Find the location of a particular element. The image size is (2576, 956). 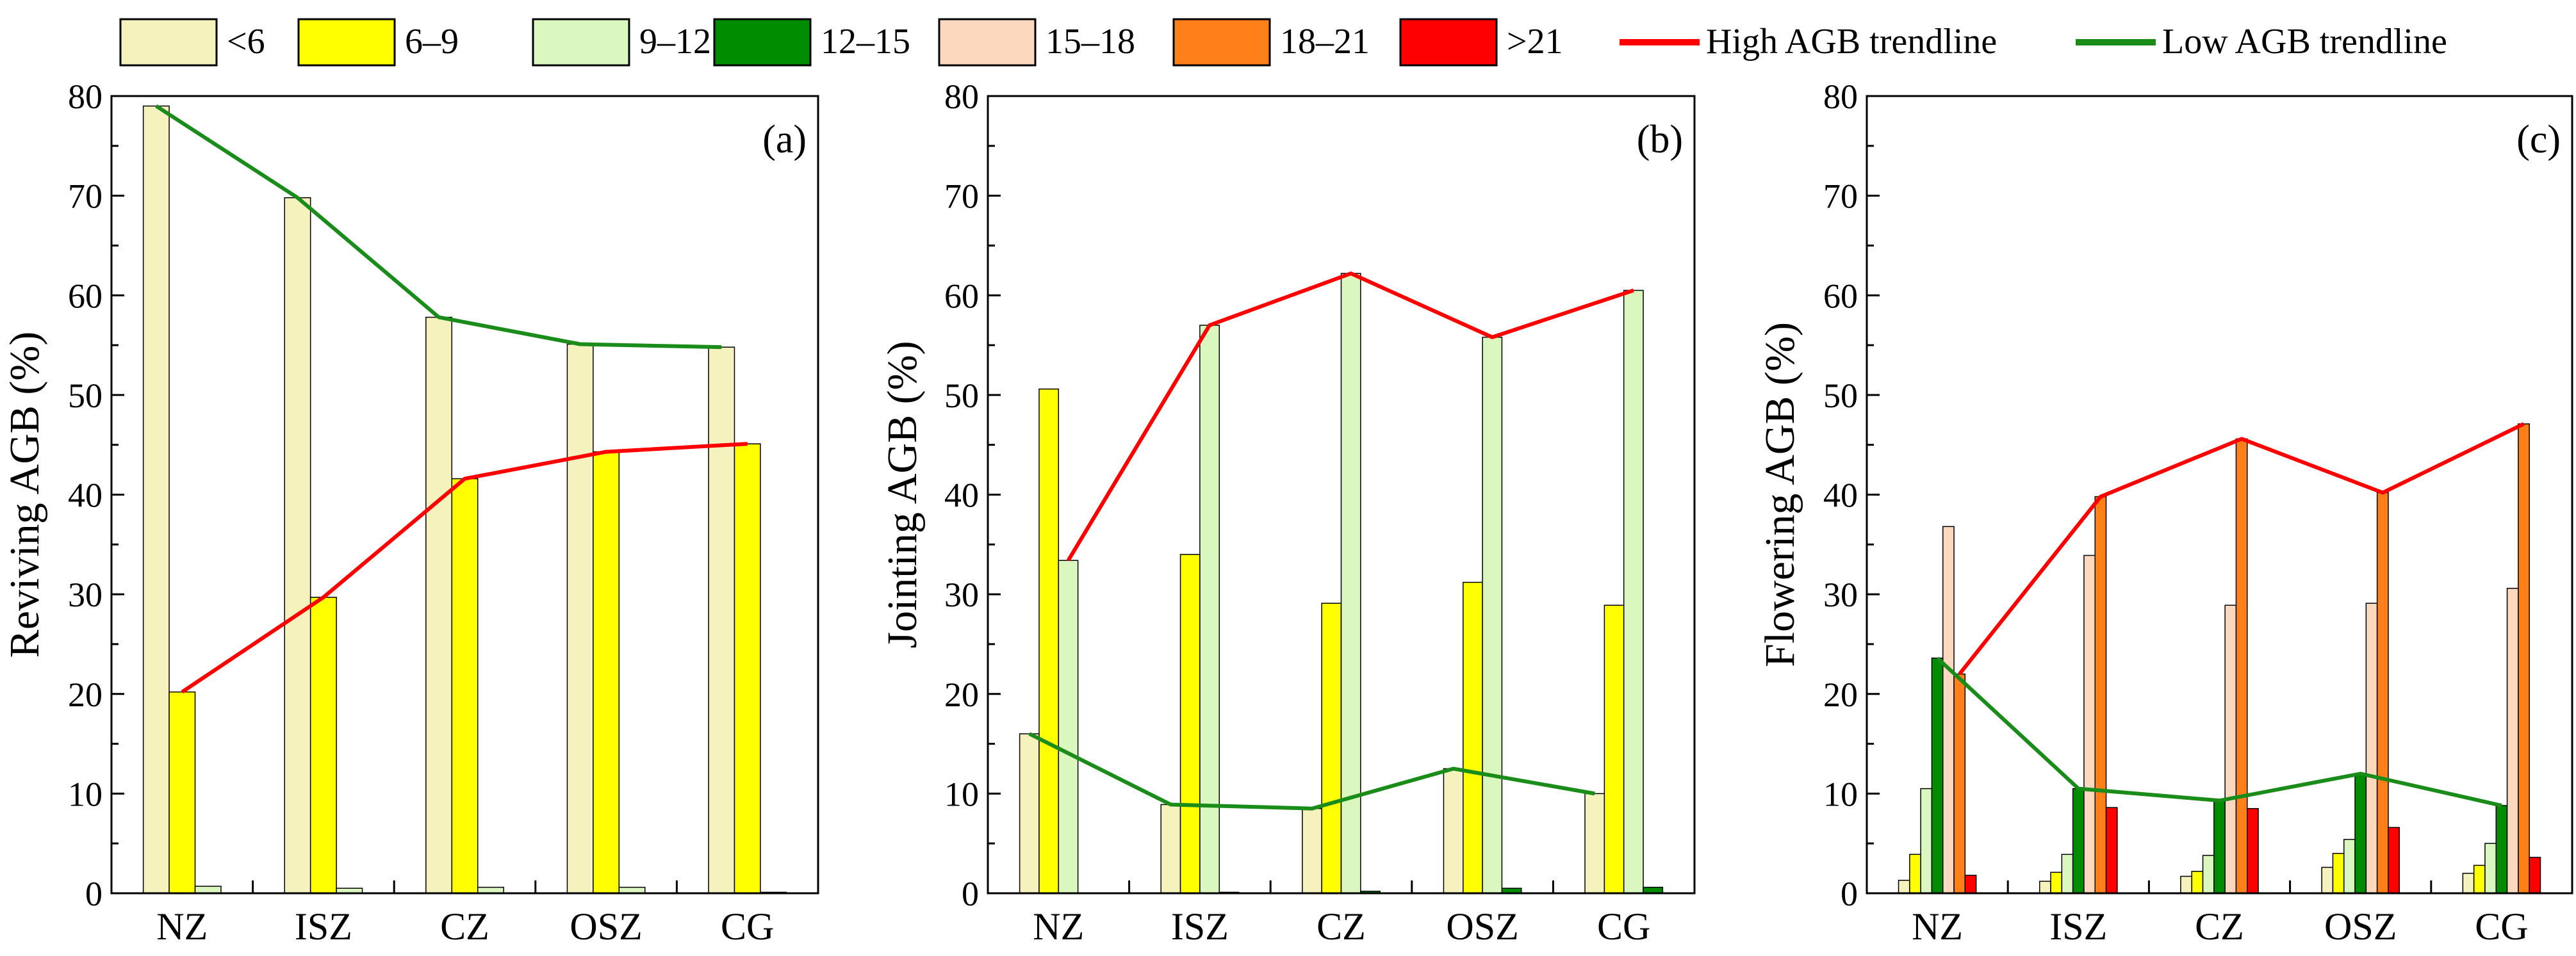

legend-item: >21 is located at coordinates (1481, 43).